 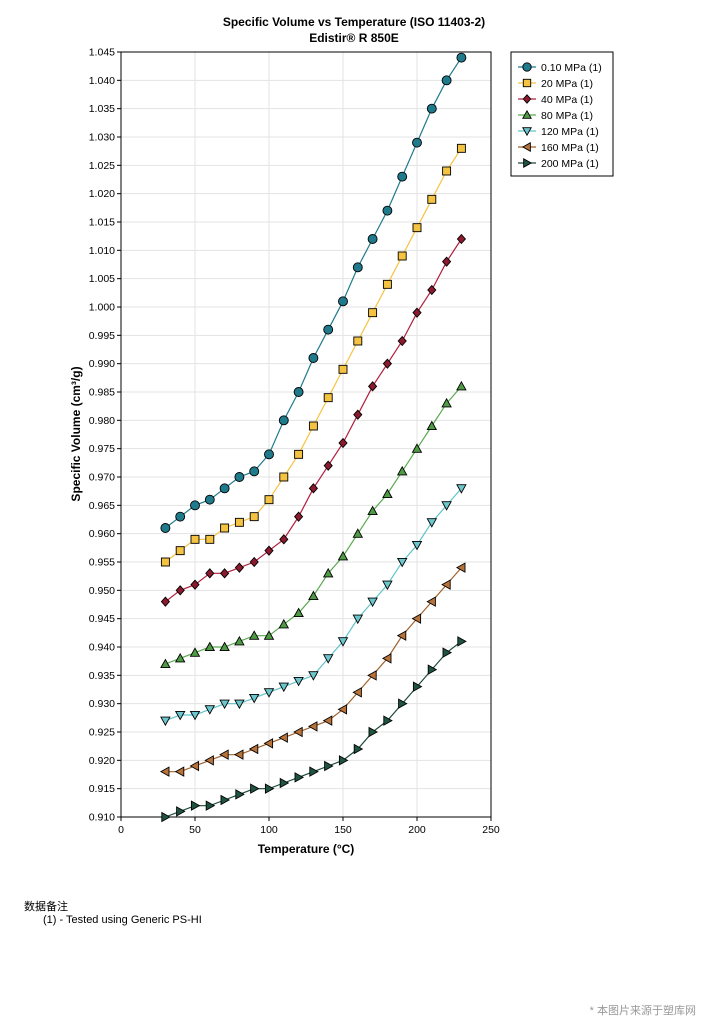 What do you see at coordinates (195, 830) in the screenshot?
I see `x-tick-label: 50` at bounding box center [195, 830].